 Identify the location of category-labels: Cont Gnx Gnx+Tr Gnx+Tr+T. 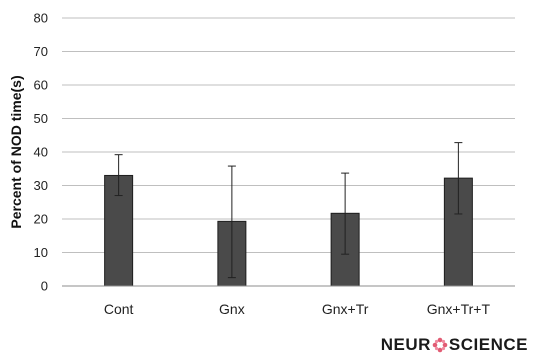
(297, 309).